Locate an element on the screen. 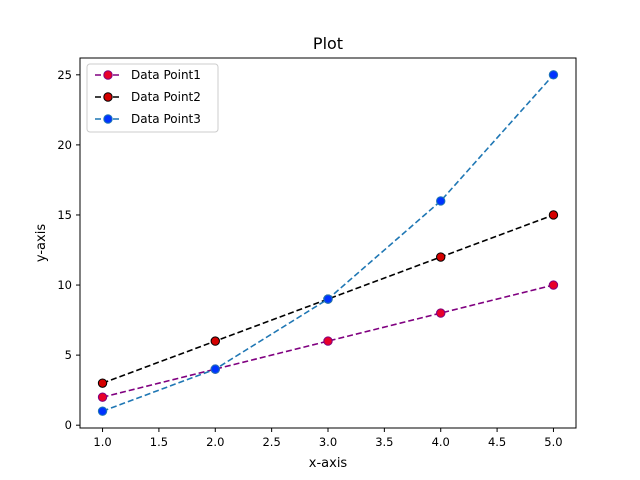 The width and height of the screenshot is (640, 480). x-axis-label: x-axis is located at coordinates (328, 463).